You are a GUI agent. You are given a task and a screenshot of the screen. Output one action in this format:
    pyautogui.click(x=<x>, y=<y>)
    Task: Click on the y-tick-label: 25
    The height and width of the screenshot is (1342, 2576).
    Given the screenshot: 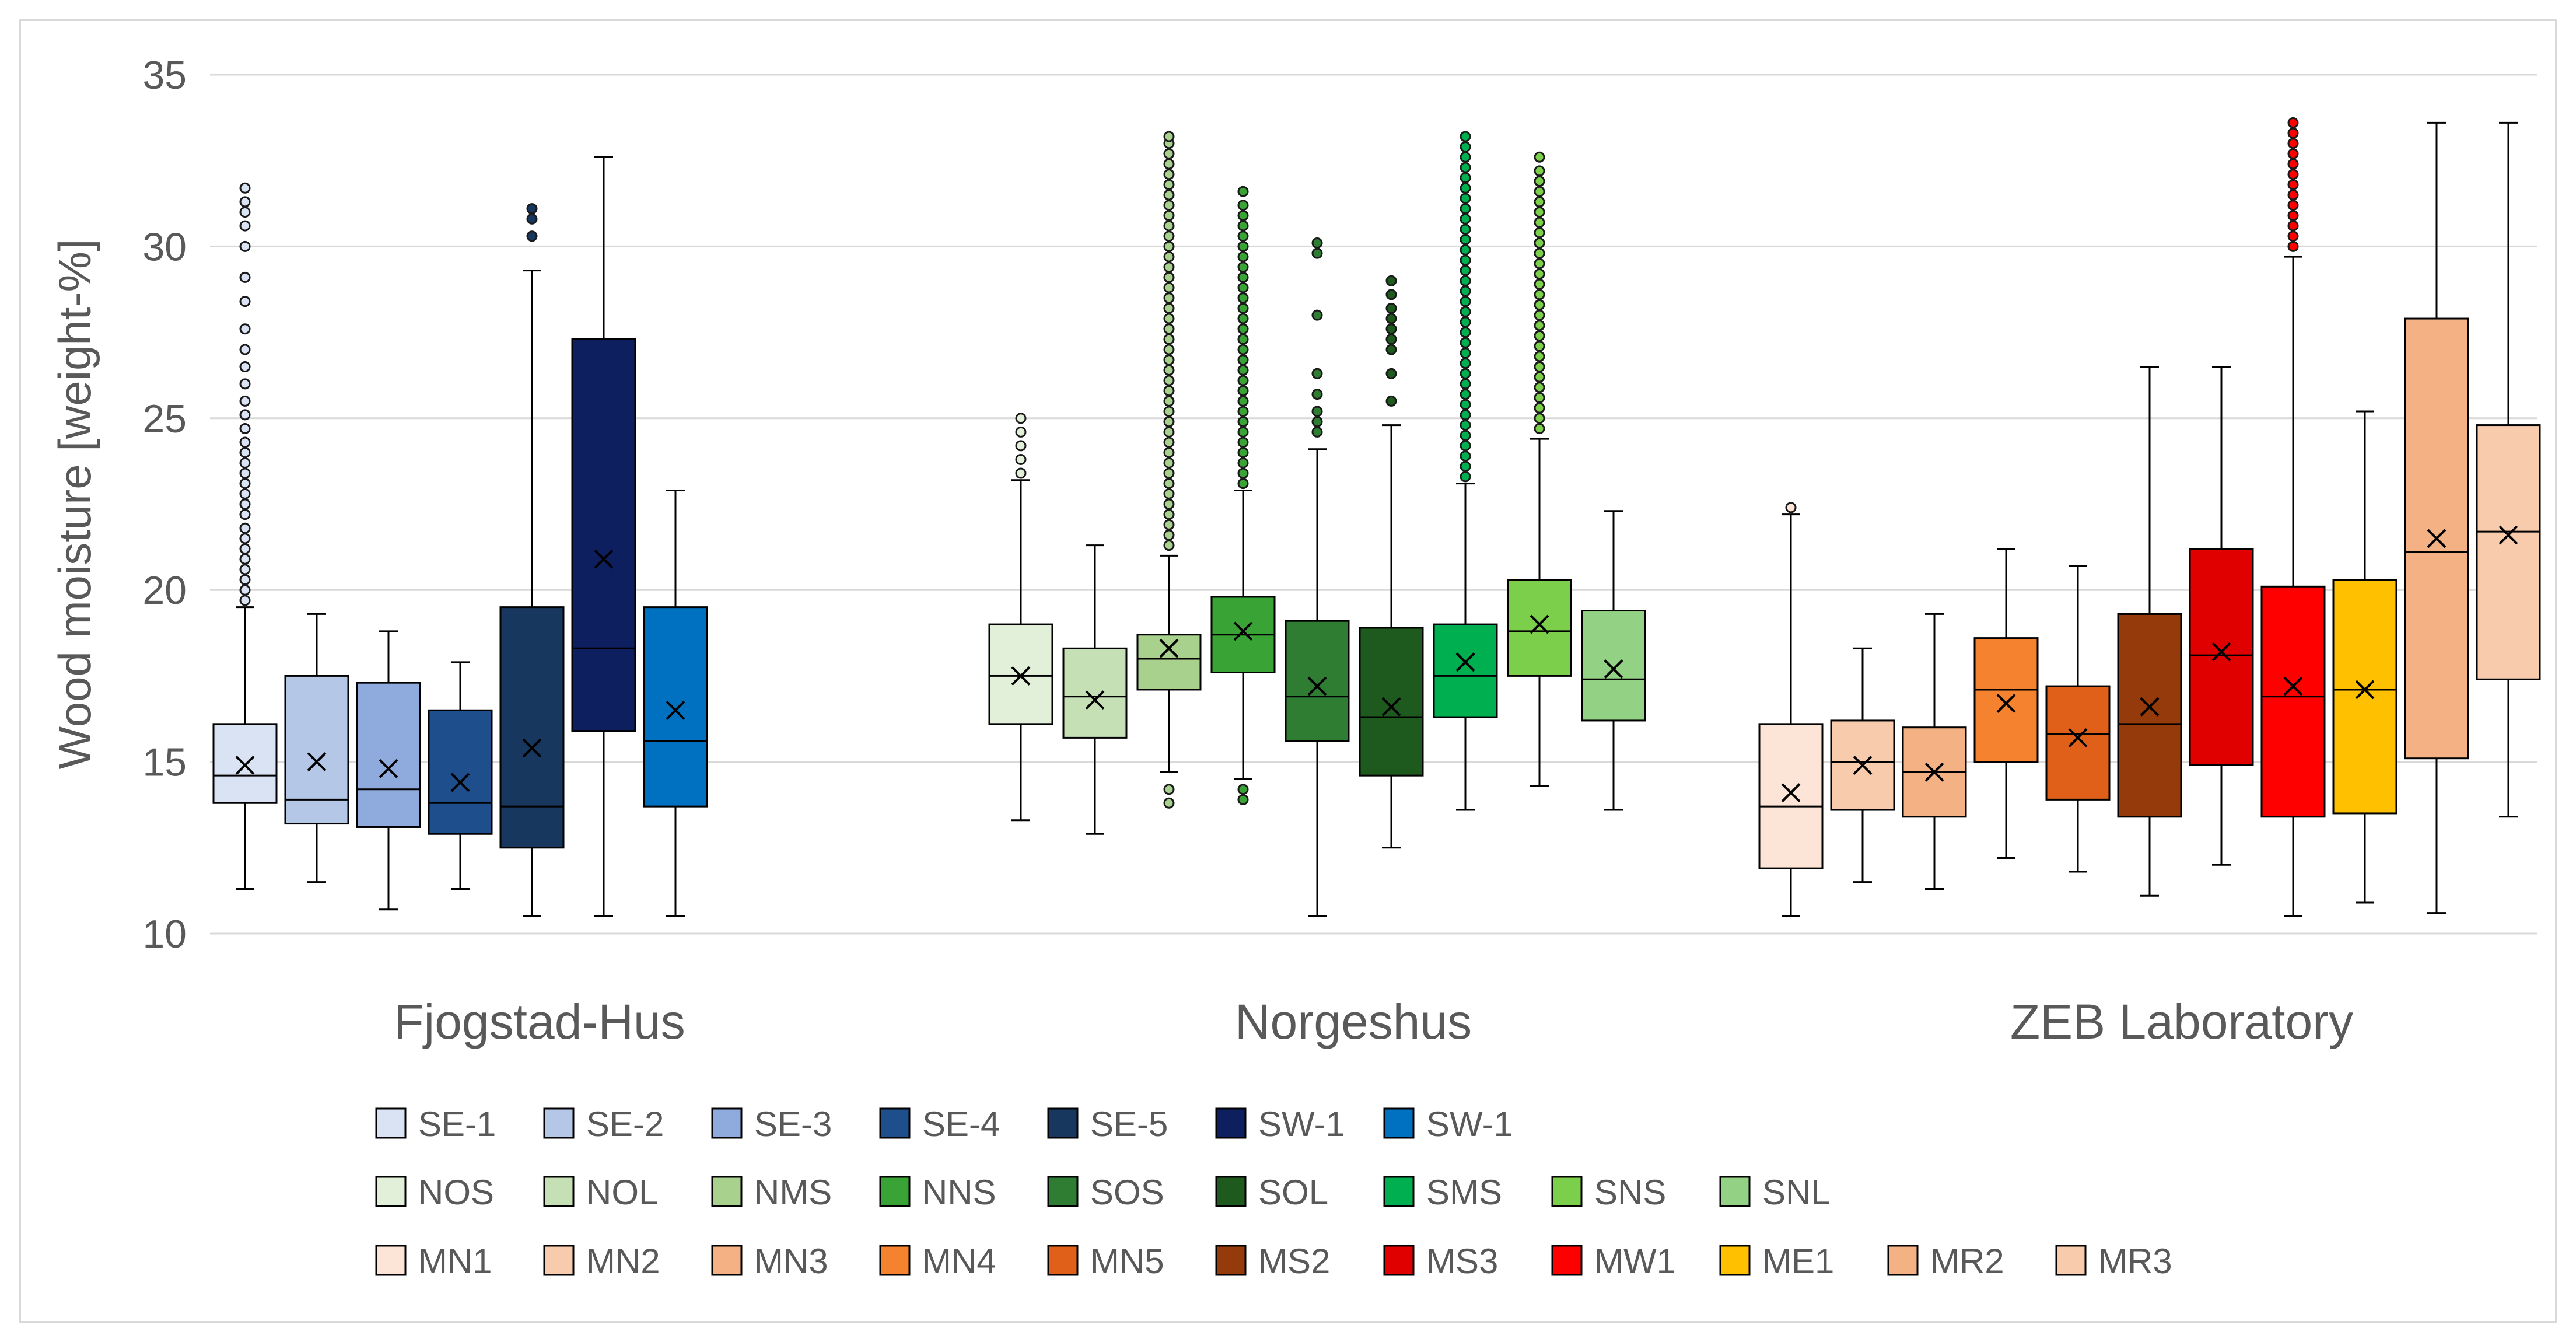 What is the action you would take?
    pyautogui.click(x=164, y=419)
    